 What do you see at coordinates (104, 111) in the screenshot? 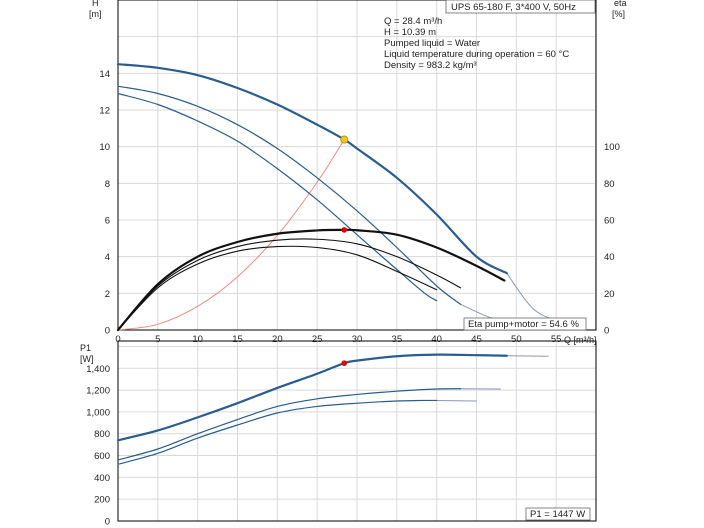
I see `head-y-tick: 12` at bounding box center [104, 111].